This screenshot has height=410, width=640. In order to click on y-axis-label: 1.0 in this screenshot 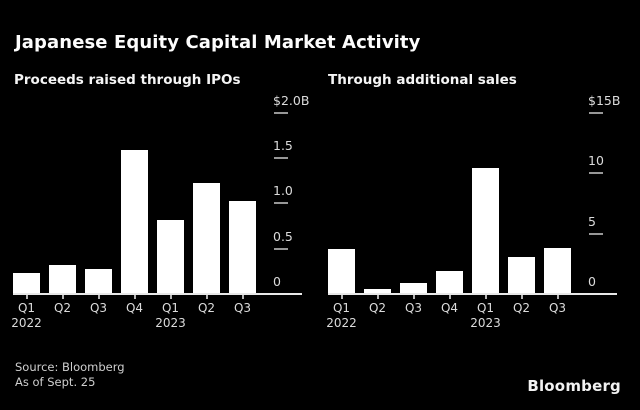, I will do `click(283, 191)`.